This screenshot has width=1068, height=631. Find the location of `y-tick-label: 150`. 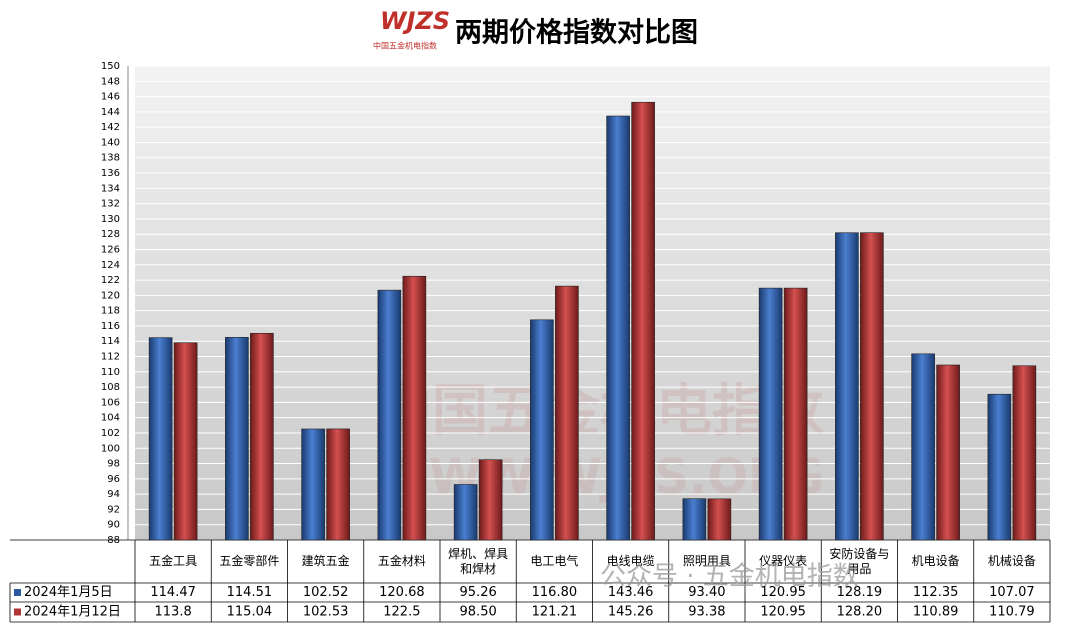

y-tick-label: 150 is located at coordinates (110, 66).